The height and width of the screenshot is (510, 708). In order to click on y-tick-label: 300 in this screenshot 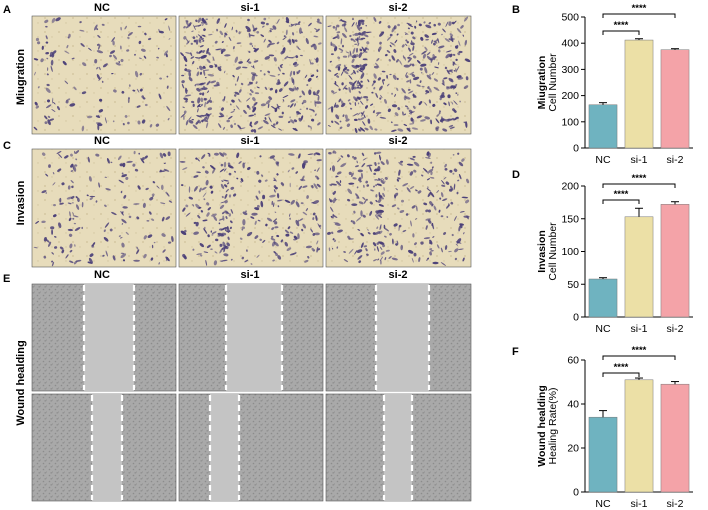, I will do `click(570, 70)`.